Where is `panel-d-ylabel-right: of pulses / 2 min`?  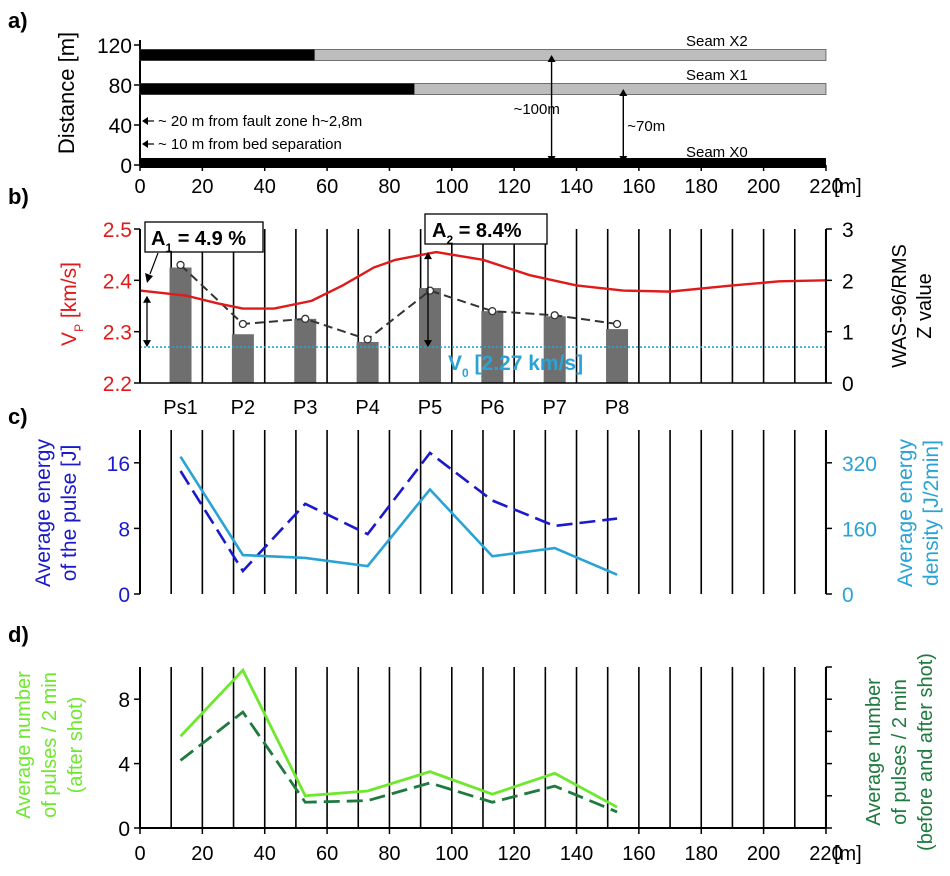
panel-d-ylabel-right: of pulses / 2 min is located at coordinates (900, 752).